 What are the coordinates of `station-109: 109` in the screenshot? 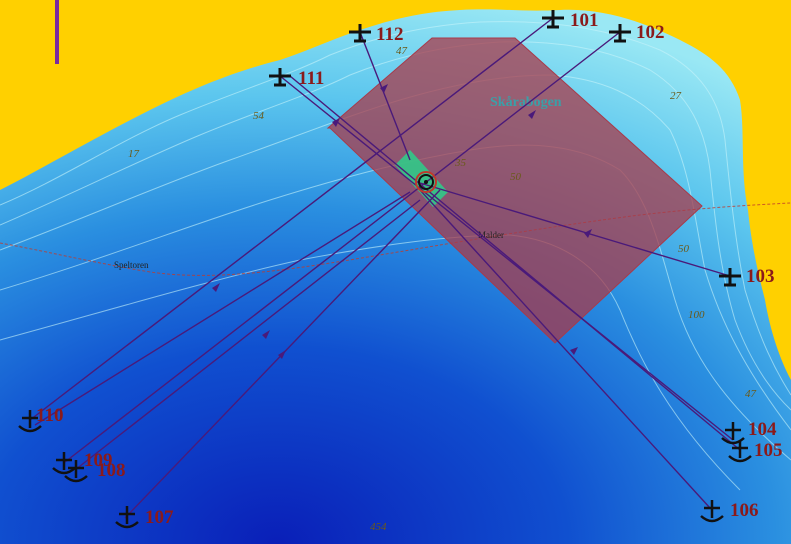 It's located at (82, 462).